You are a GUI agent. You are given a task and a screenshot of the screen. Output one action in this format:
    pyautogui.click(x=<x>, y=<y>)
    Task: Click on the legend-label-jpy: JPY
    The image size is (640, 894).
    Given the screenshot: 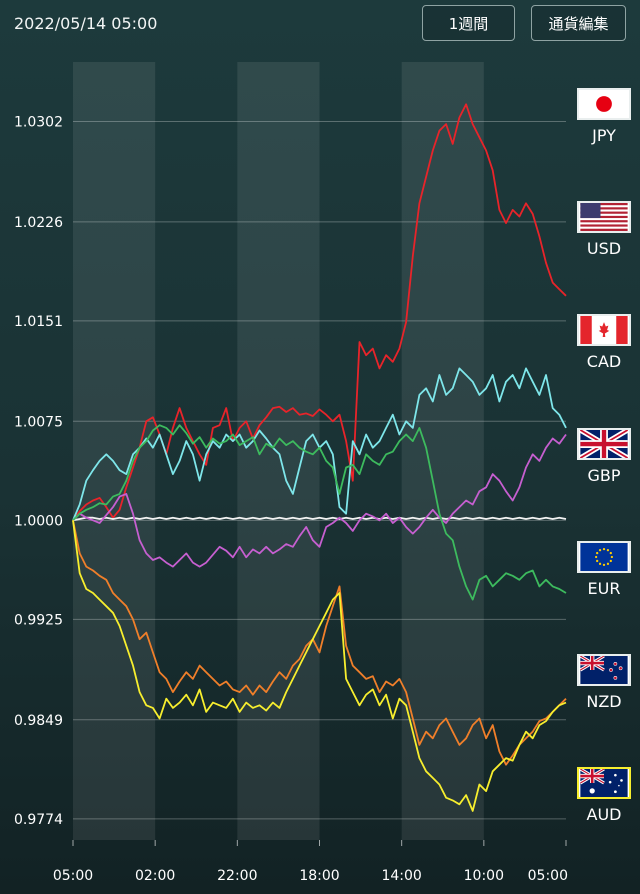 What is the action you would take?
    pyautogui.click(x=604, y=135)
    